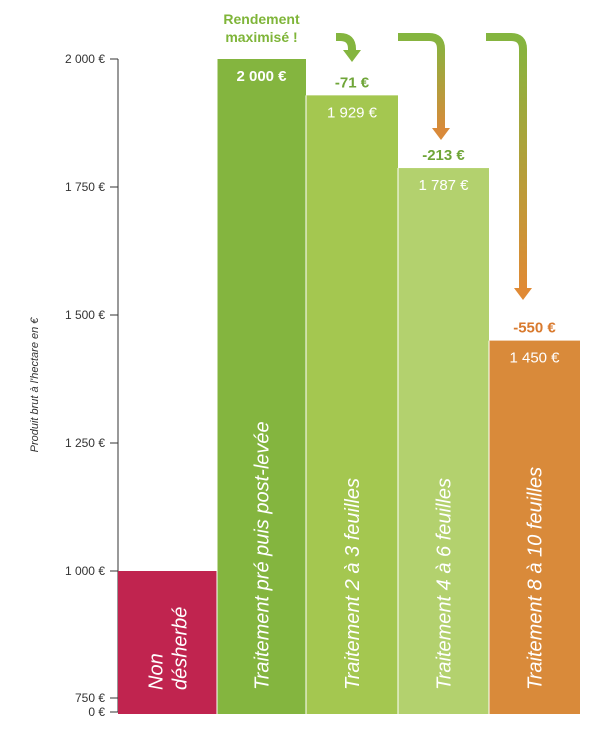 The width and height of the screenshot is (600, 739). What do you see at coordinates (352, 82) in the screenshot?
I see `delta-label: -71 €` at bounding box center [352, 82].